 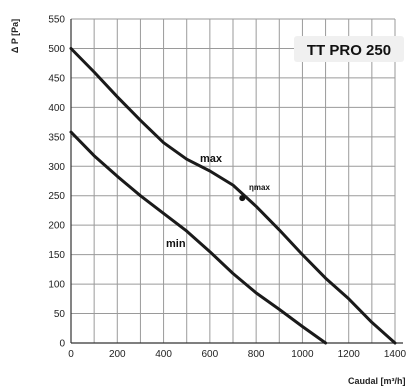 I want to click on y-tick-label: 100, so click(x=56, y=285).